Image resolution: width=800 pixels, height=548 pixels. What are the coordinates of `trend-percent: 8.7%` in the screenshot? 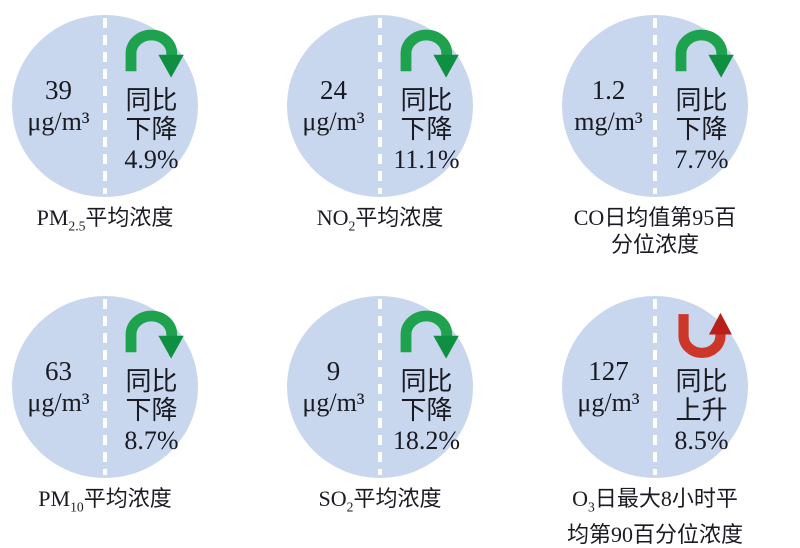 It's located at (151, 441).